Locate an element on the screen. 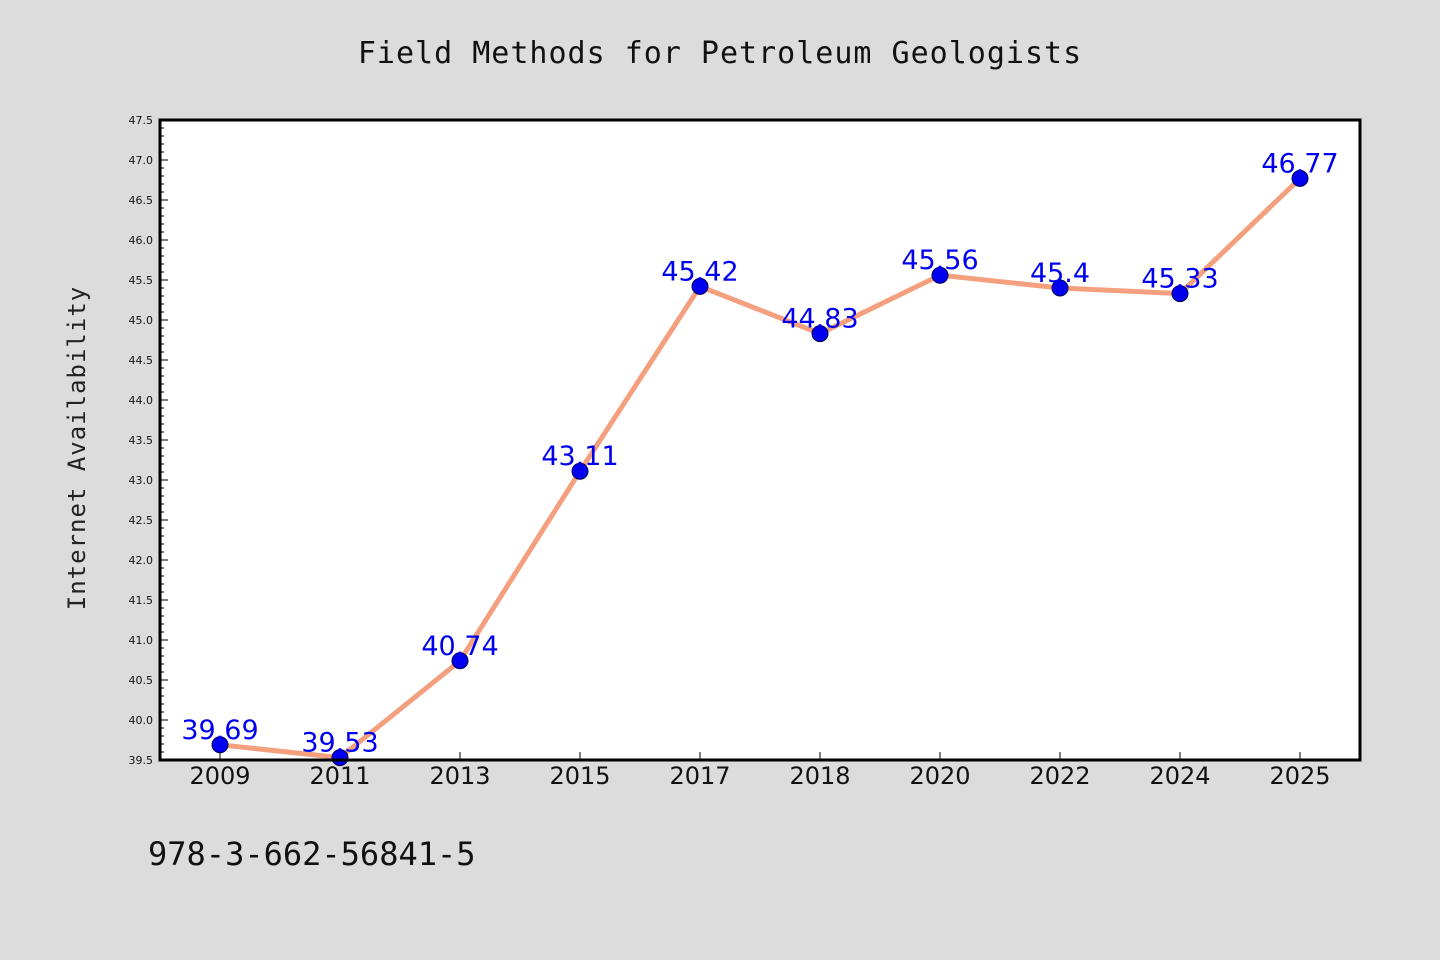 Image resolution: width=1440 pixels, height=960 pixels. y-tick-label: 45.0 is located at coordinates (141, 320).